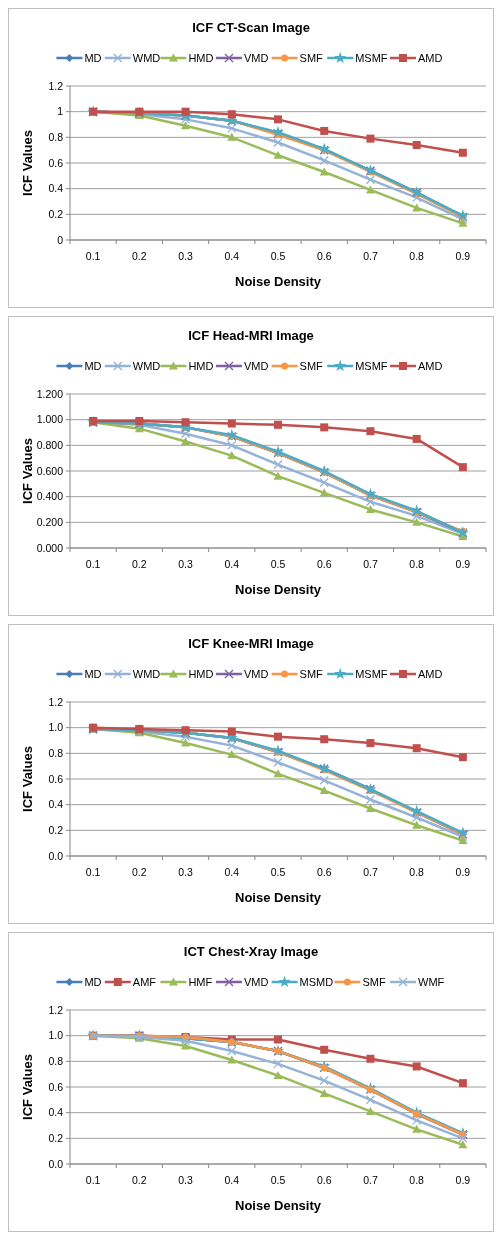 The image size is (502, 1236). Describe the element at coordinates (251, 643) in the screenshot. I see `chart-title: ICF Knee-MRI Image` at that location.